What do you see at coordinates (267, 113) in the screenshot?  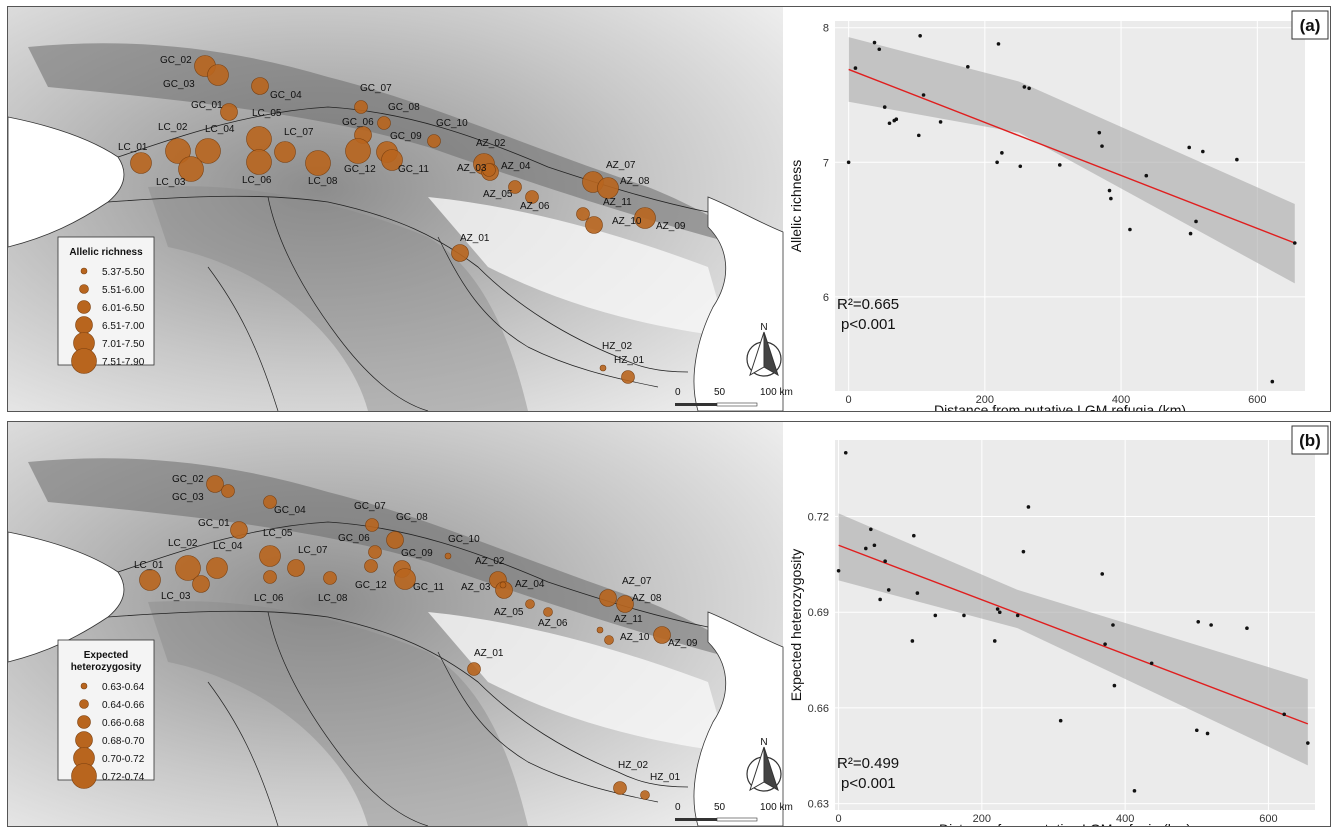 I see `site-label-lc_05: LC_05` at bounding box center [267, 113].